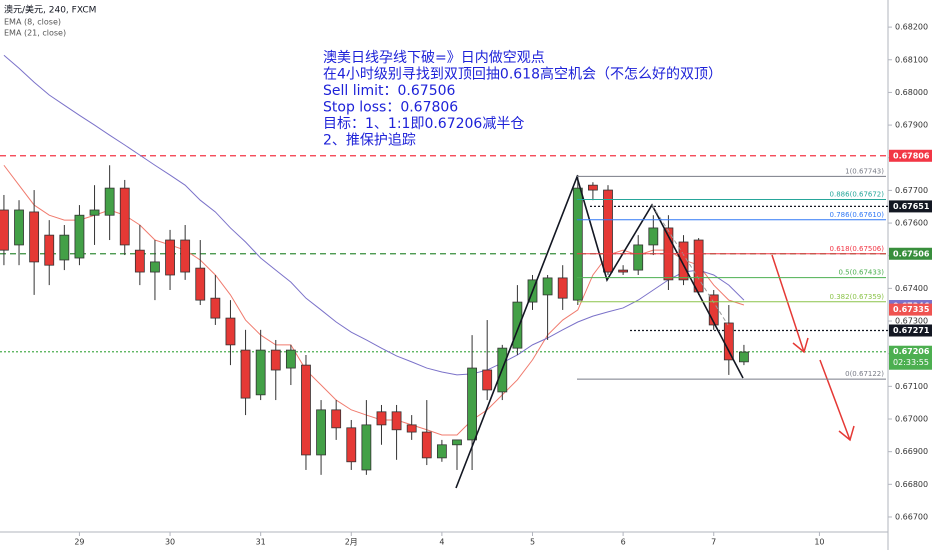  I want to click on y-tick-label: 0.66700, so click(911, 516).